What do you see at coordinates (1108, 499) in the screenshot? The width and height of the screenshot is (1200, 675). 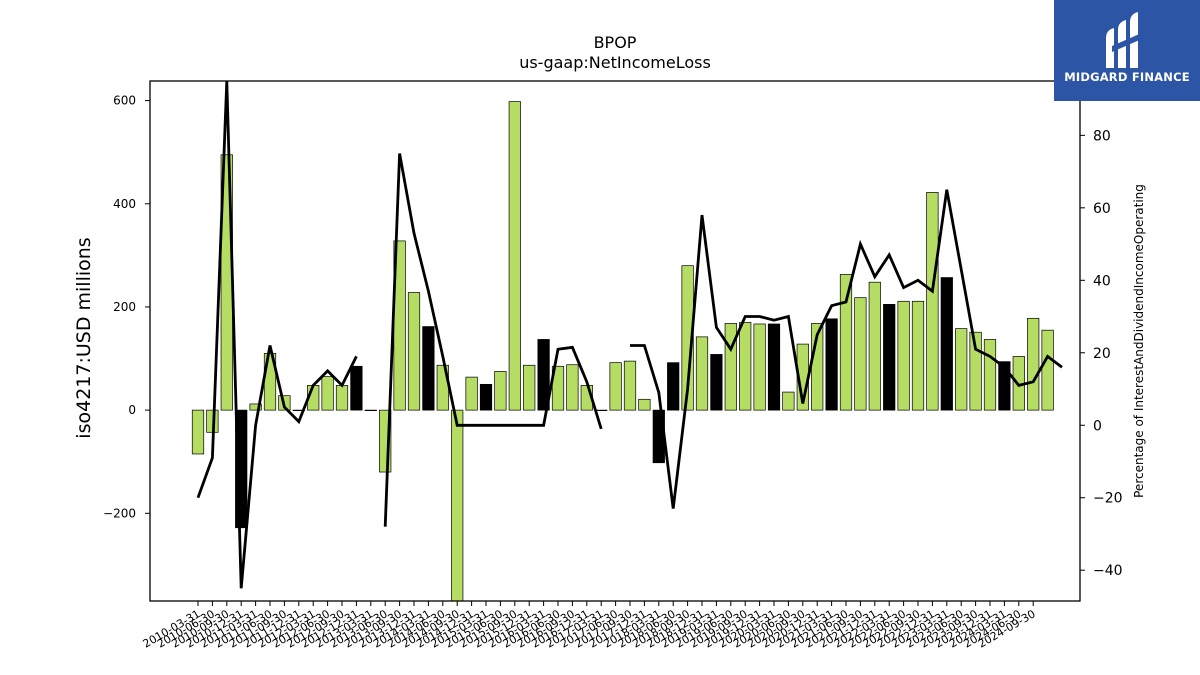 I see `y-right-tick-label: −20` at bounding box center [1108, 499].